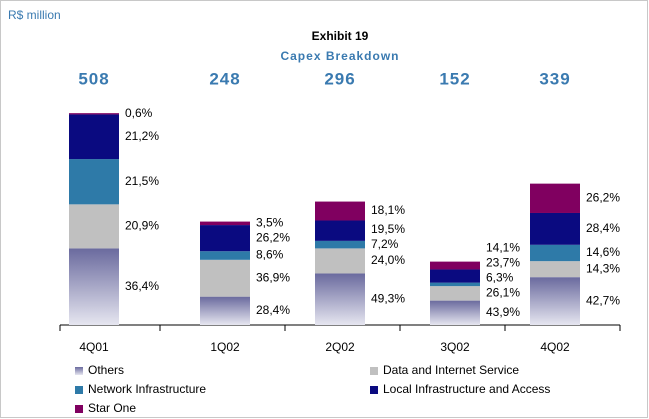  Describe the element at coordinates (142, 226) in the screenshot. I see `data-label: 20,9%` at that location.